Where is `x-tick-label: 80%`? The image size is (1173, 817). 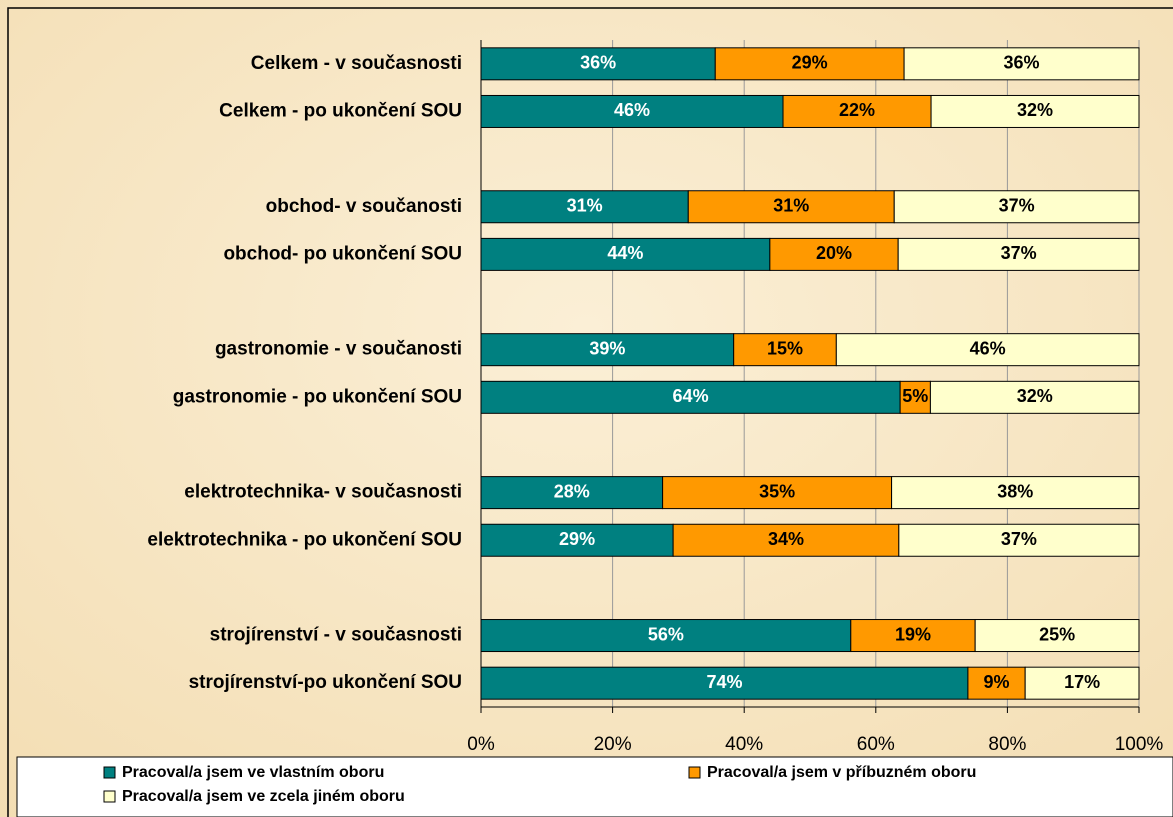 x-tick-label: 80% is located at coordinates (1007, 744).